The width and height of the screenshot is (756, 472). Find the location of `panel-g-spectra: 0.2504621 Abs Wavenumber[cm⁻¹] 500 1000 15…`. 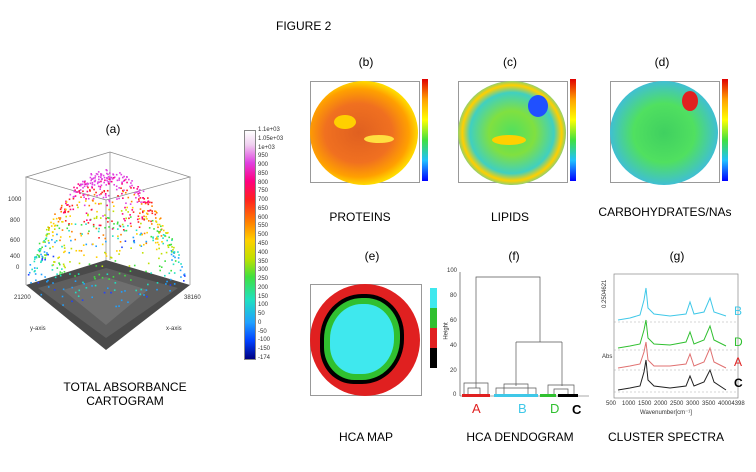

panel-g-spectra: 0.2504621 Abs Wavenumber[cm⁻¹] 500 1000 15… is located at coordinates (675, 343).